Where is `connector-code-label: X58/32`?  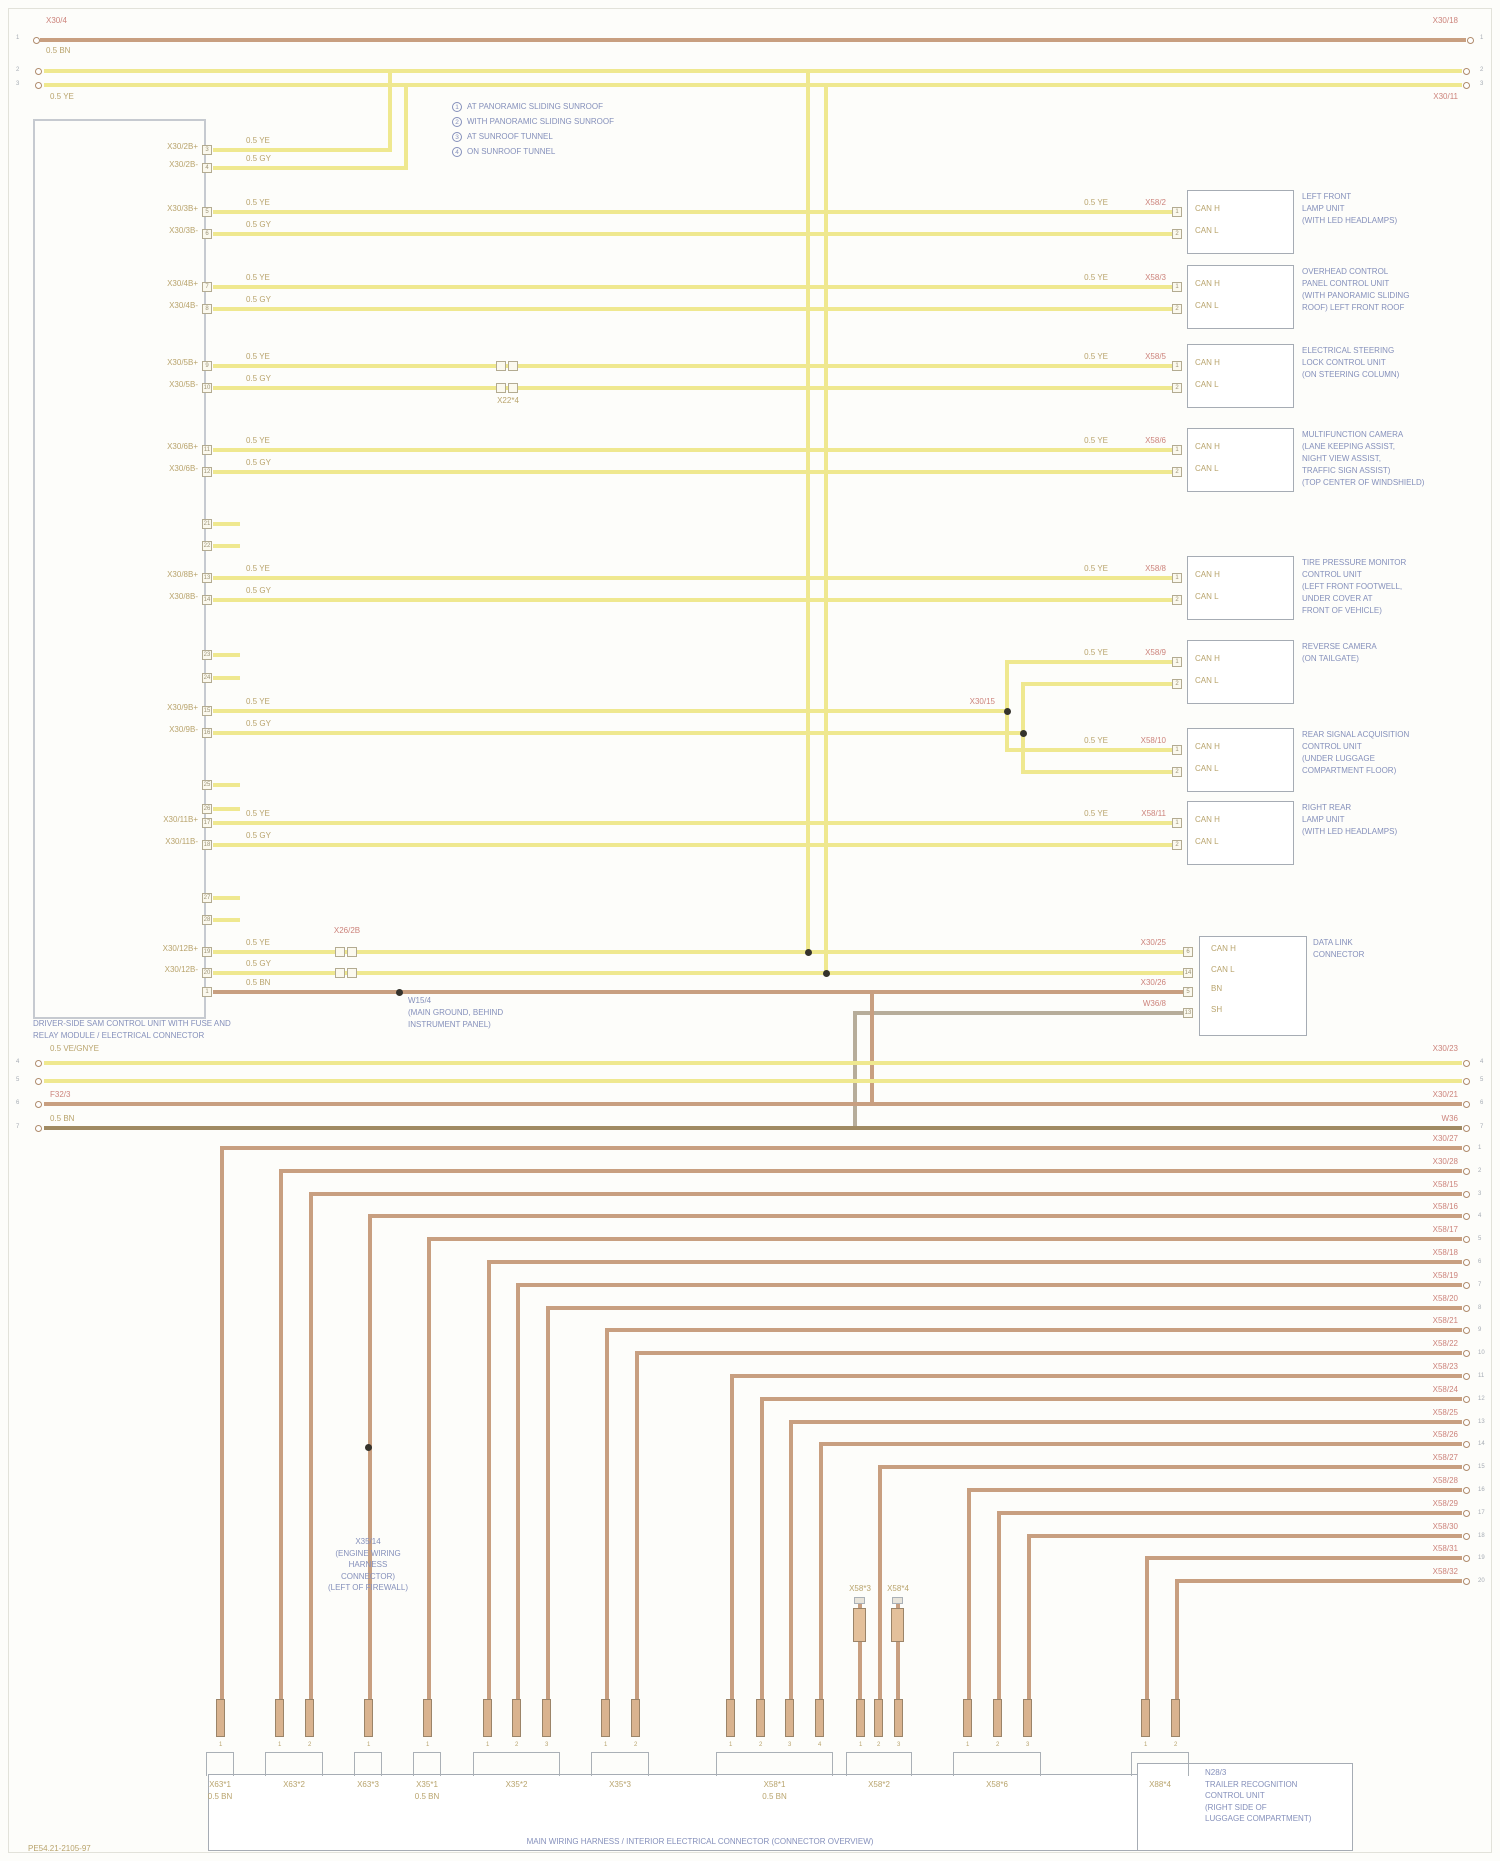
connector-code-label: X58/32 is located at coordinates (1445, 1571).